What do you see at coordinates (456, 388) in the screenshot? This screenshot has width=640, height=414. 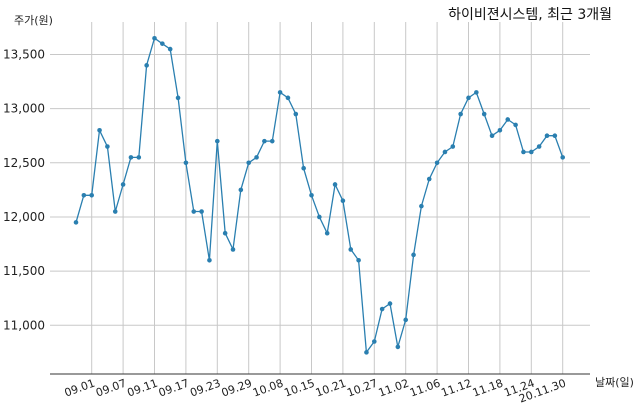 I see `x-tick-label: 11.12` at bounding box center [456, 388].